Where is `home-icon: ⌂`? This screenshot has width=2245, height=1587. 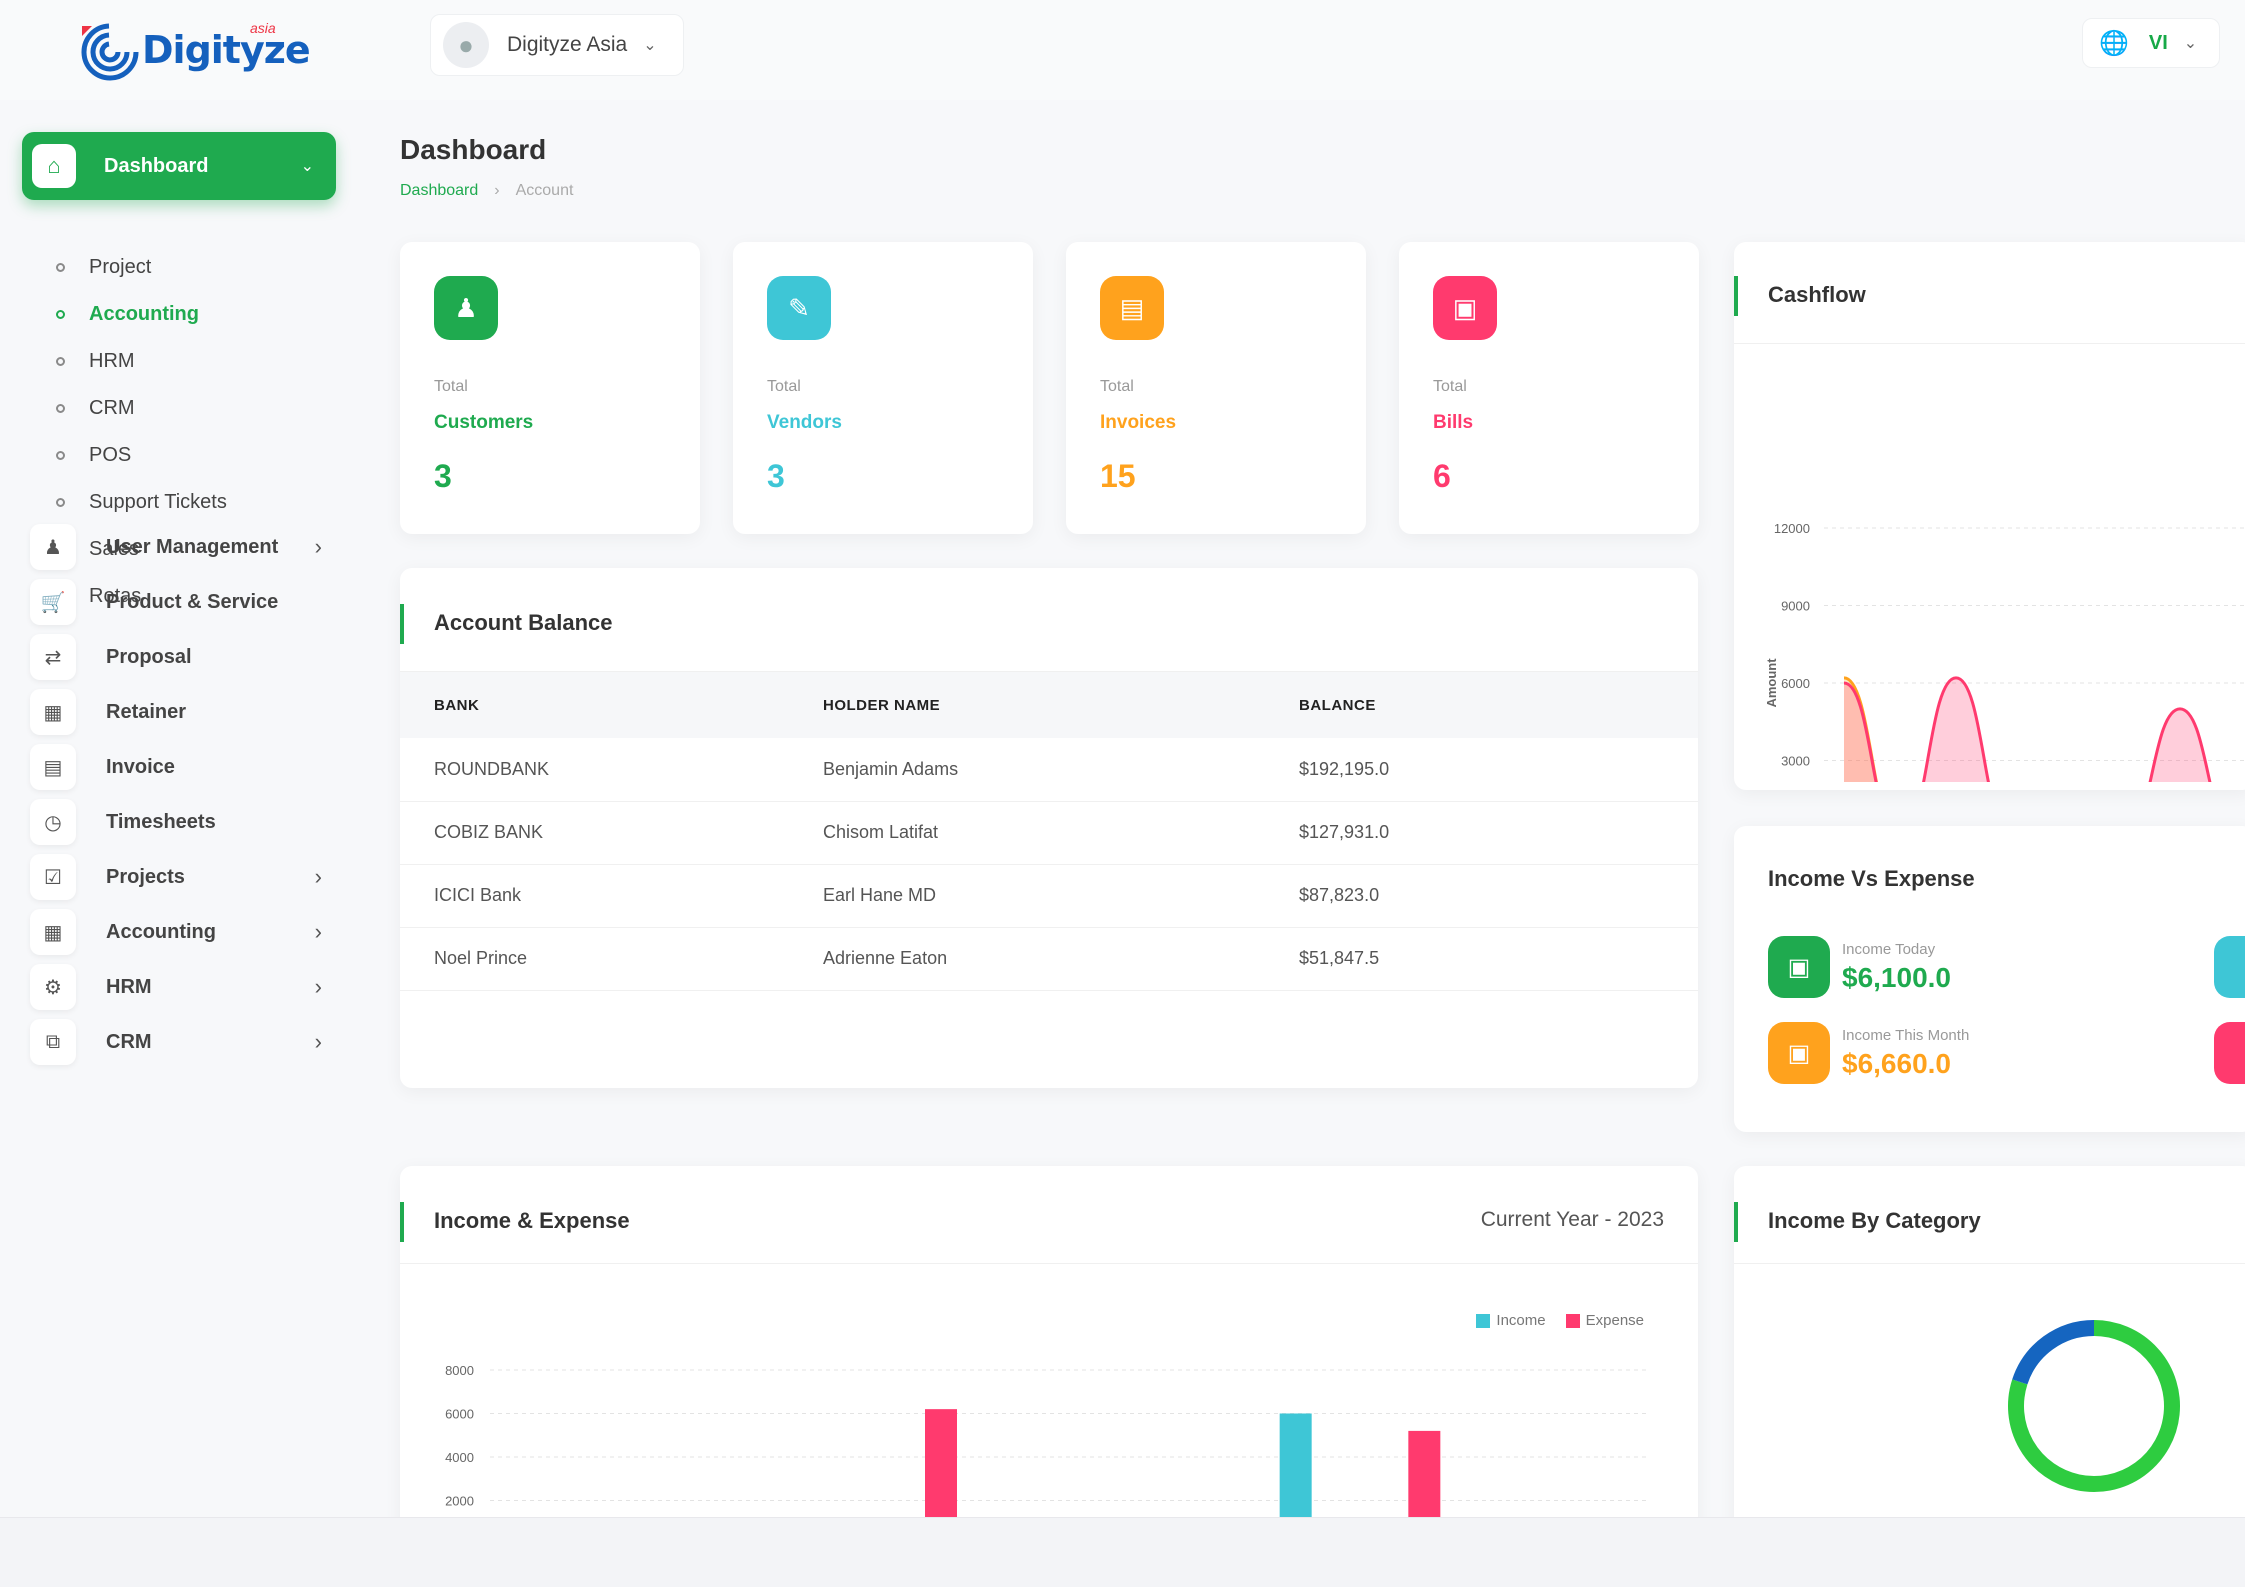 home-icon: ⌂ is located at coordinates (54, 166).